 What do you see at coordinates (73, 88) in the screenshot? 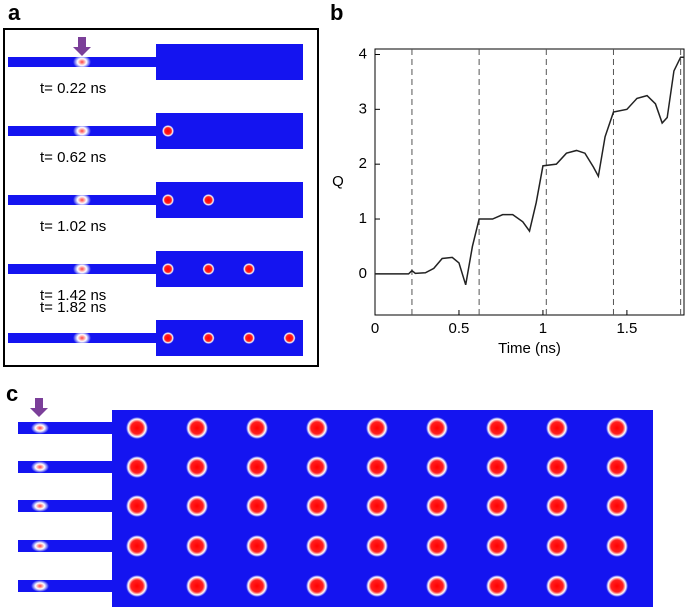
I see `time-label: t= 0.22 ns` at bounding box center [73, 88].